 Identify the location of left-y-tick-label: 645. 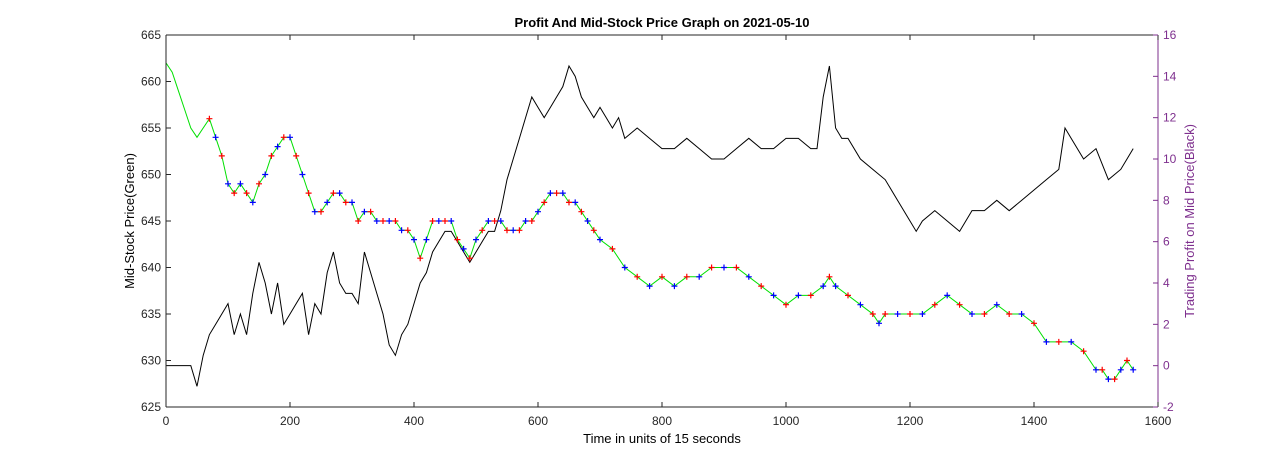
(151, 221).